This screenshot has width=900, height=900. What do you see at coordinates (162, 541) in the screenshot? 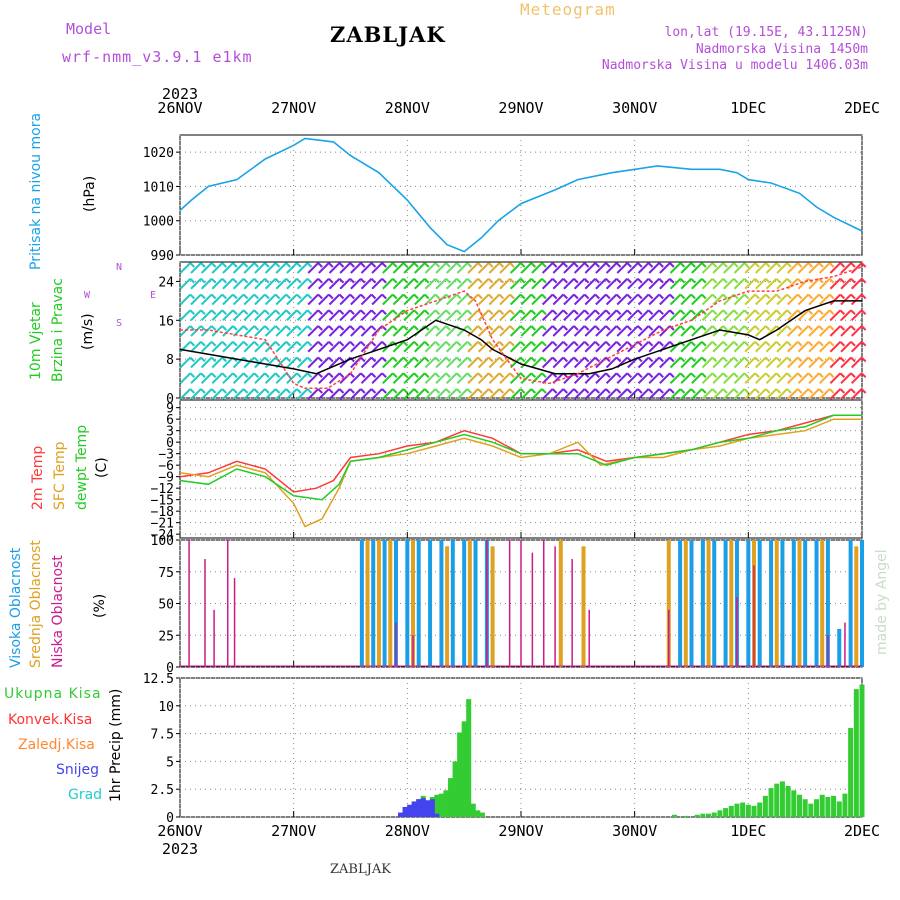
I see `y-tick-label-clouds: 100` at bounding box center [162, 541].